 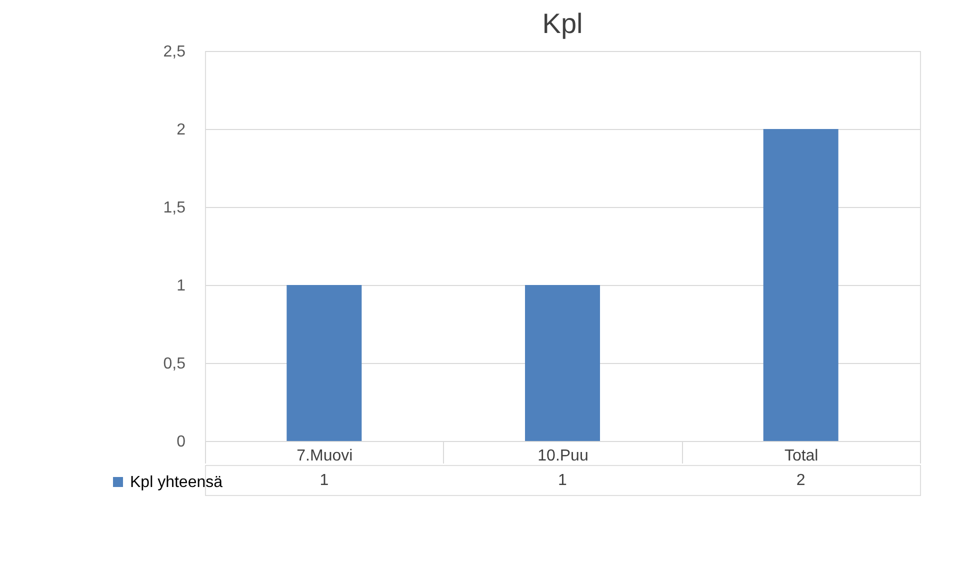 What do you see at coordinates (181, 130) in the screenshot?
I see `y-tick-label: 2` at bounding box center [181, 130].